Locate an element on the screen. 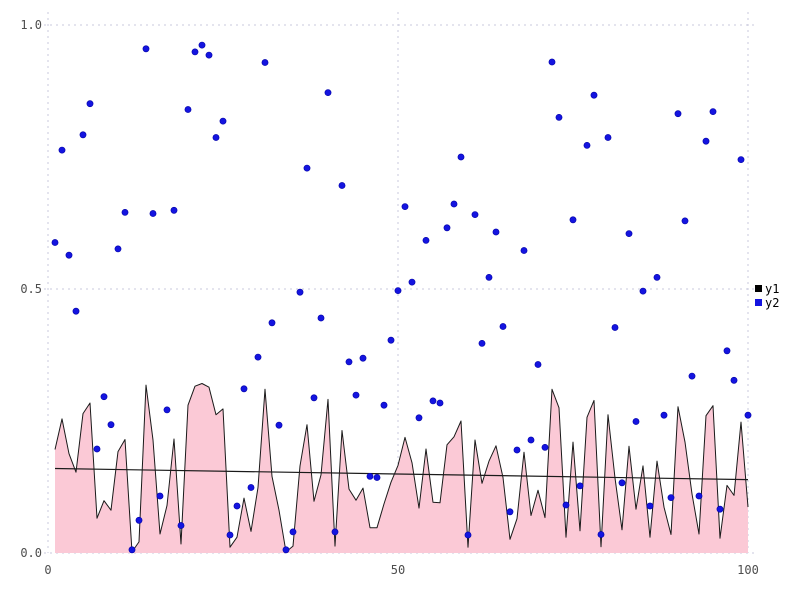 This screenshot has height=600, width=800. legend: y1 y2 is located at coordinates (767, 295).